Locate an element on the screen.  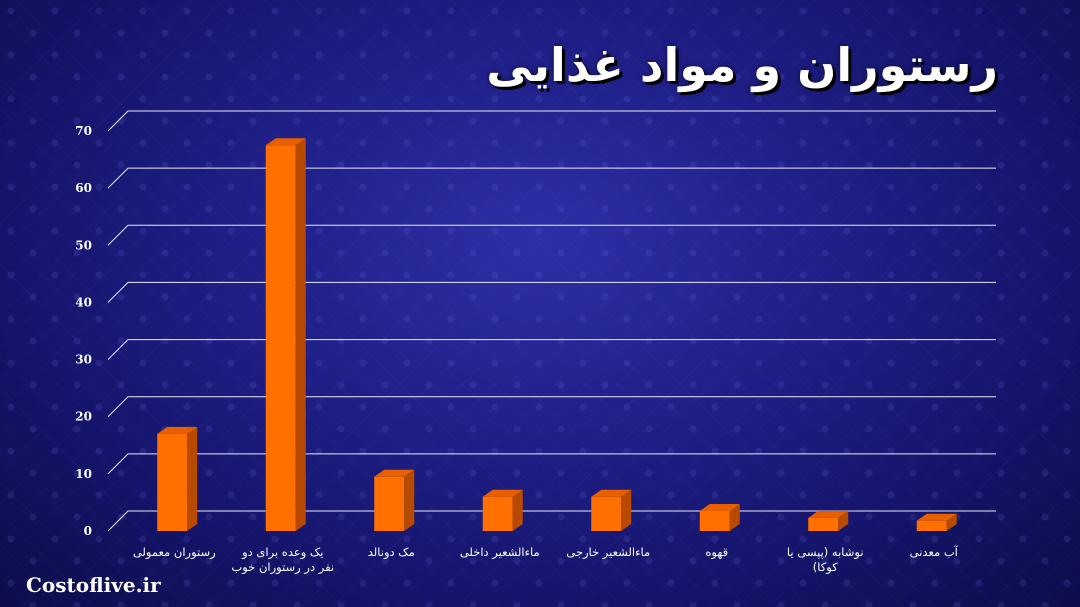
y-tick-label: 10 is located at coordinates (83, 474).